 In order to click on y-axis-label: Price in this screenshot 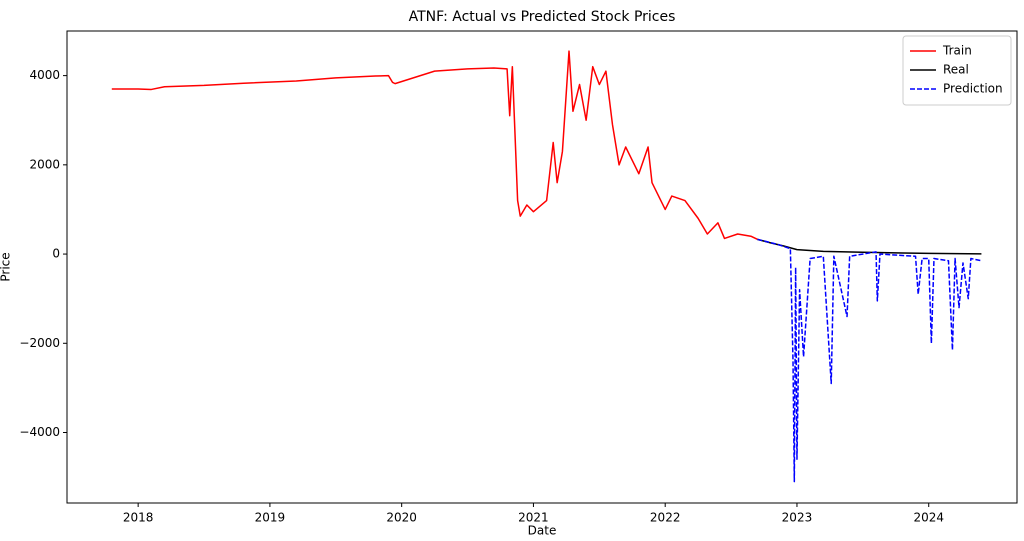, I will do `click(6, 266)`.